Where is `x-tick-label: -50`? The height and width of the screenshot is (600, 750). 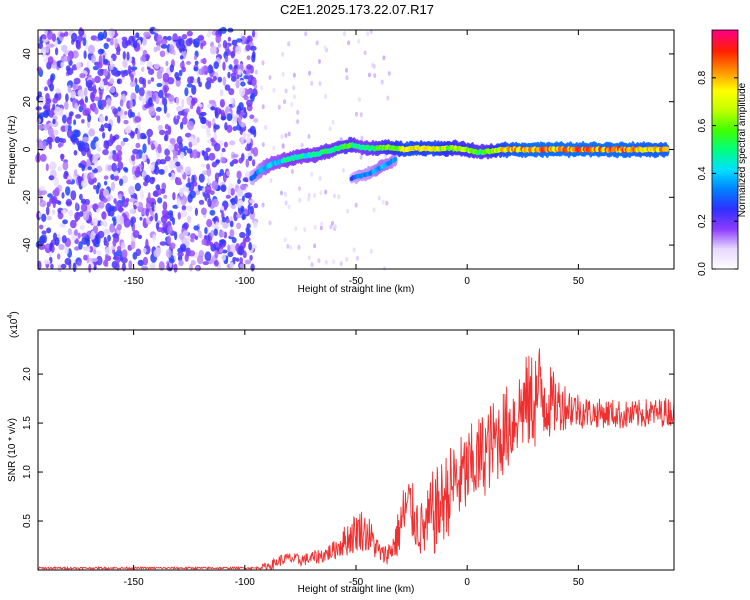
x-tick-label: -50 is located at coordinates (356, 281).